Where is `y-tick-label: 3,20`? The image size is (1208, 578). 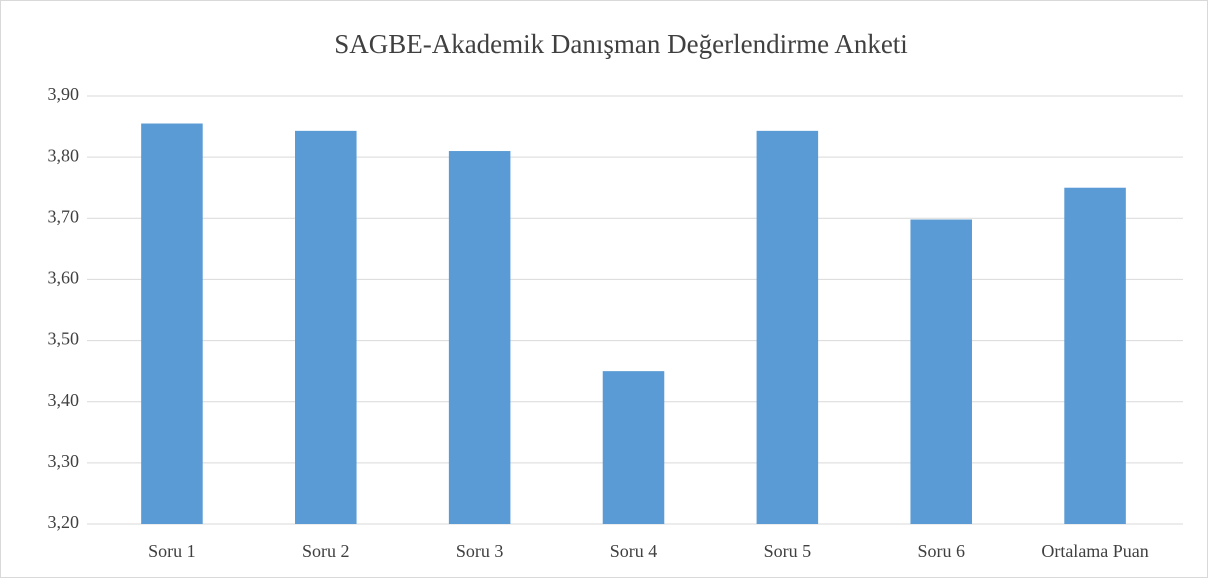
y-tick-label: 3,20 is located at coordinates (64, 522).